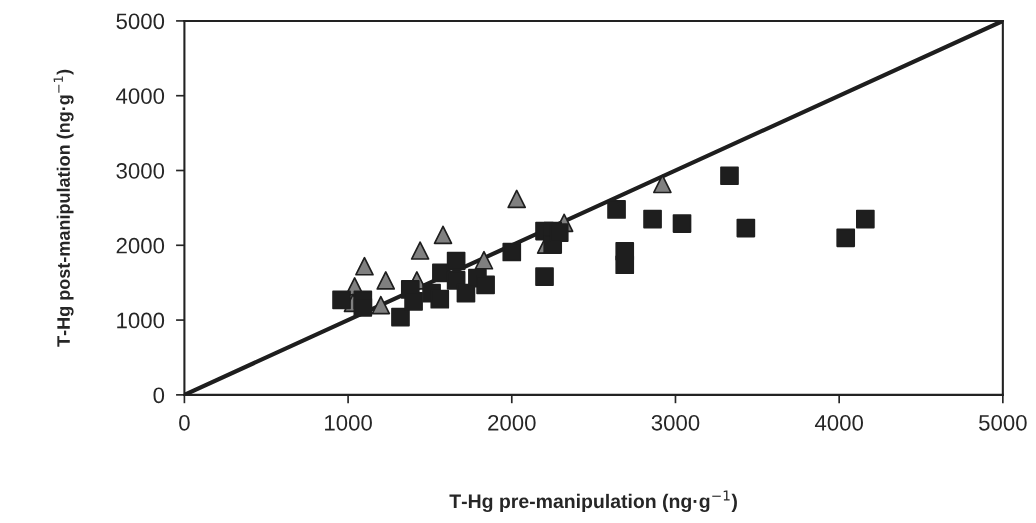 The width and height of the screenshot is (1036, 523). Describe the element at coordinates (1003, 422) in the screenshot. I see `x-tick-label: 5000` at that location.